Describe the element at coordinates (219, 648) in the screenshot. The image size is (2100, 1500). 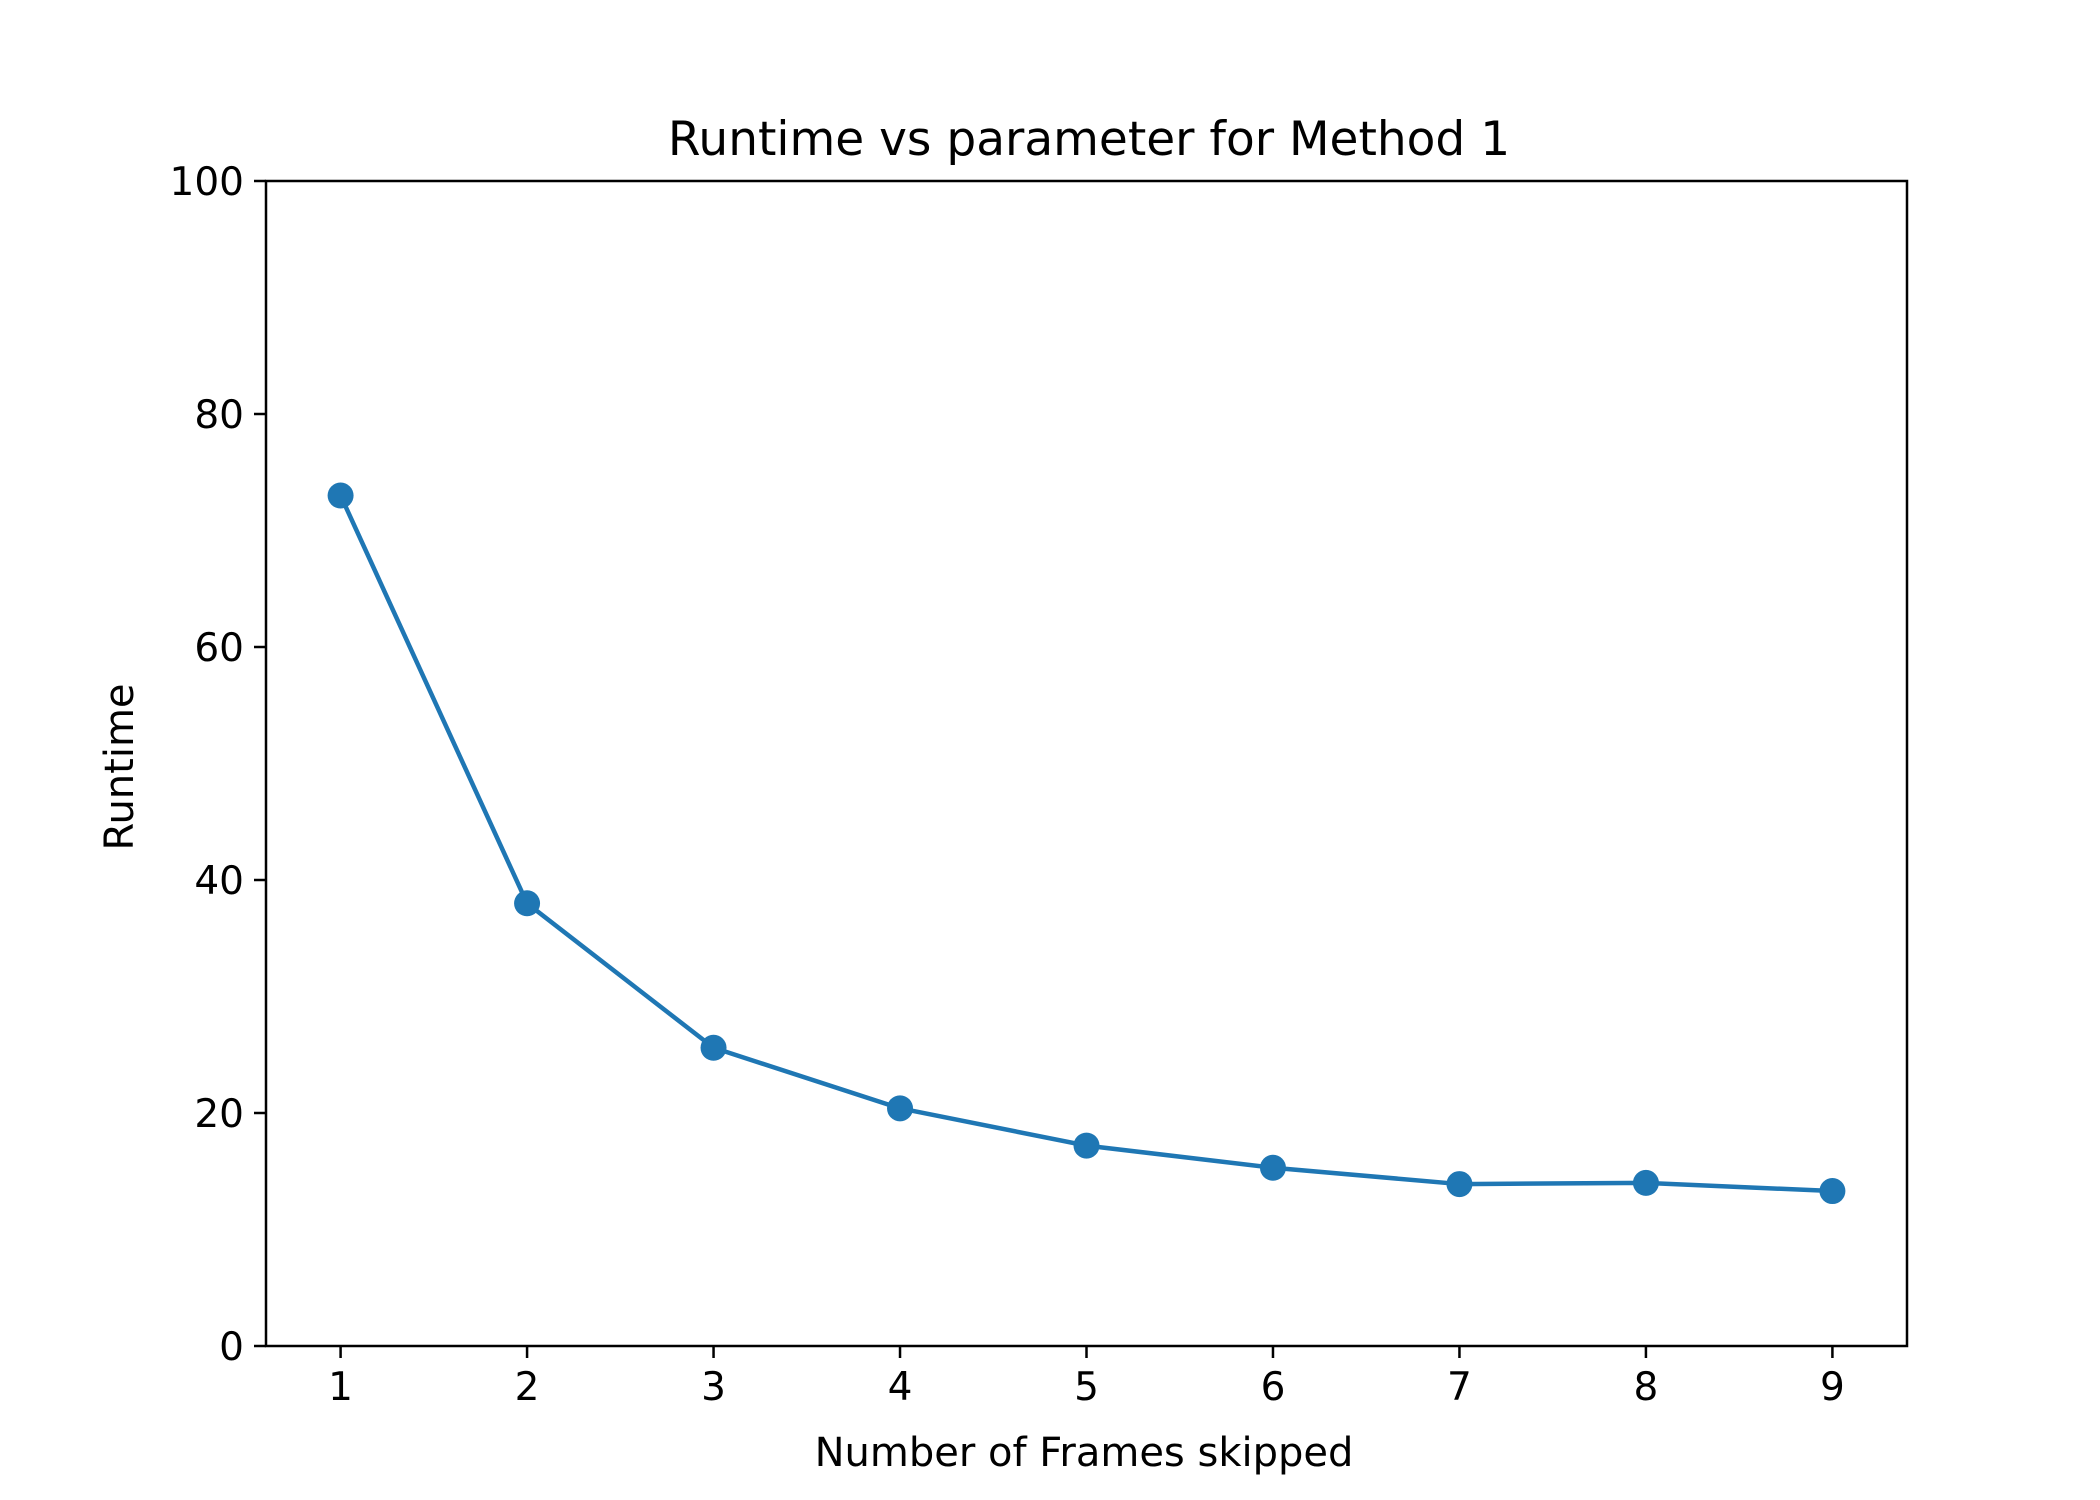
I see `y-tick-label: 60` at that location.